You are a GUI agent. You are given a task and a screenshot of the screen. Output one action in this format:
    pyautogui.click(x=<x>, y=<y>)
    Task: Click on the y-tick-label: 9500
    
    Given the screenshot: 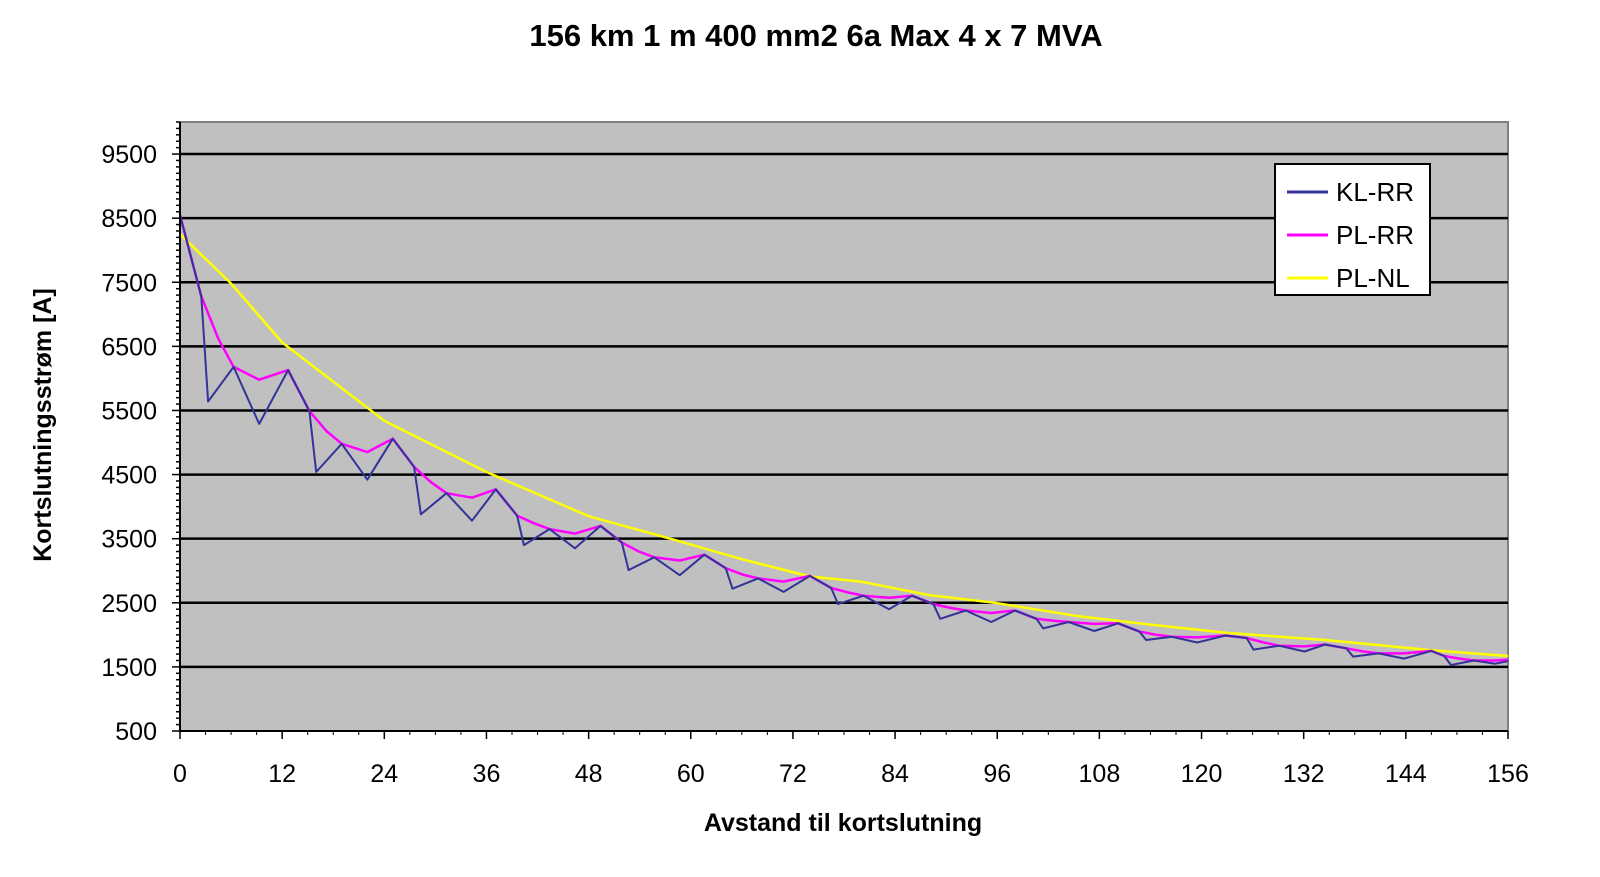 What is the action you would take?
    pyautogui.click(x=129, y=155)
    